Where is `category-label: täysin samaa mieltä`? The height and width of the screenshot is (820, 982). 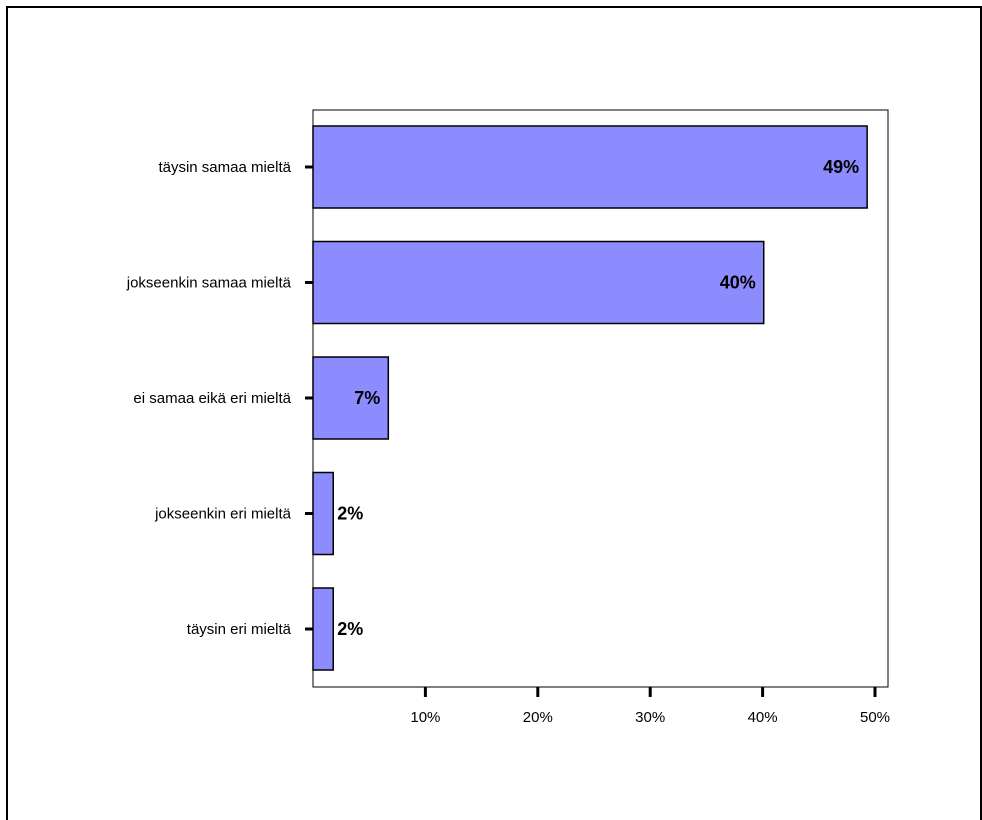 category-label: täysin samaa mieltä is located at coordinates (224, 167).